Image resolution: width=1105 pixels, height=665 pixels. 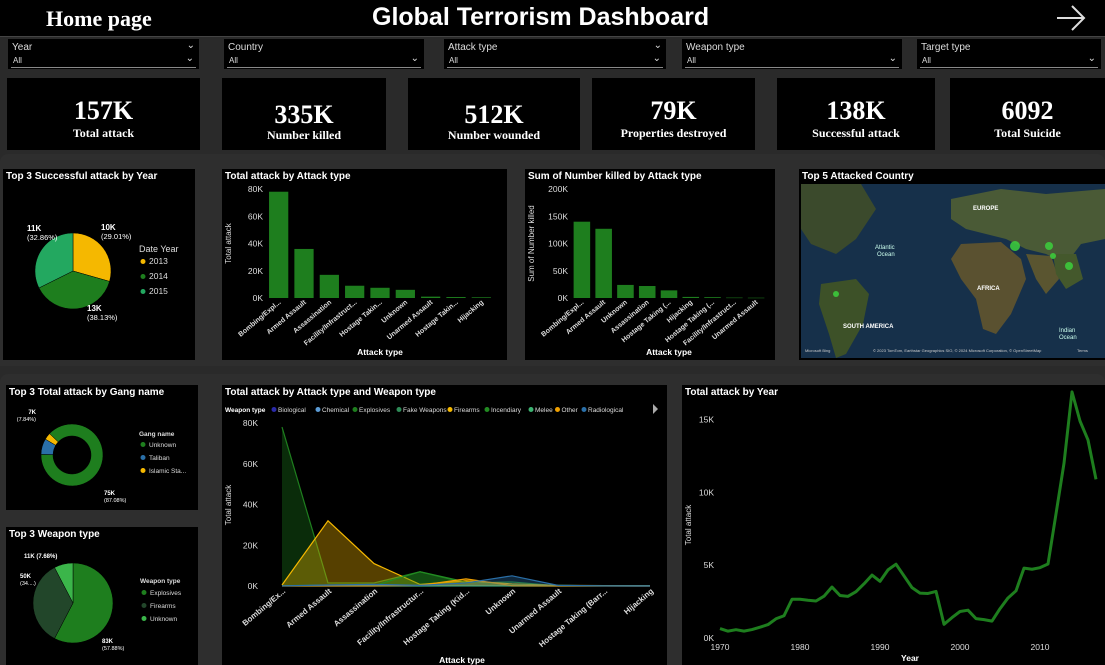 What do you see at coordinates (615, 176) in the screenshot?
I see `chart-title: Sum of Number killed by Attack type` at bounding box center [615, 176].